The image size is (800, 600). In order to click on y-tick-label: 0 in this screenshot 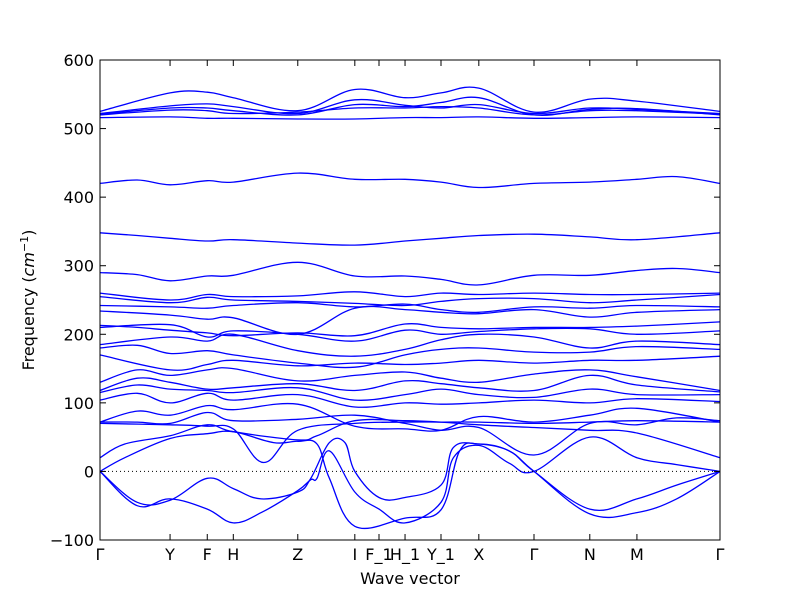, I will do `click(89, 471)`.